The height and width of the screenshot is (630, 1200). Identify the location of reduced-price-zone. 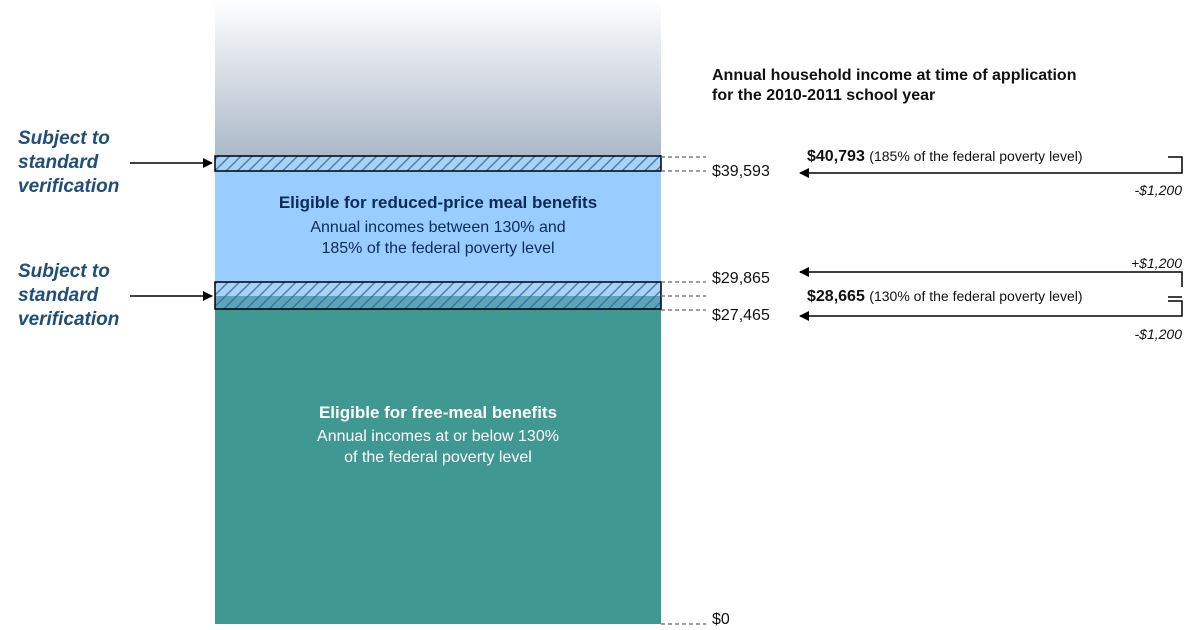
(438, 220).